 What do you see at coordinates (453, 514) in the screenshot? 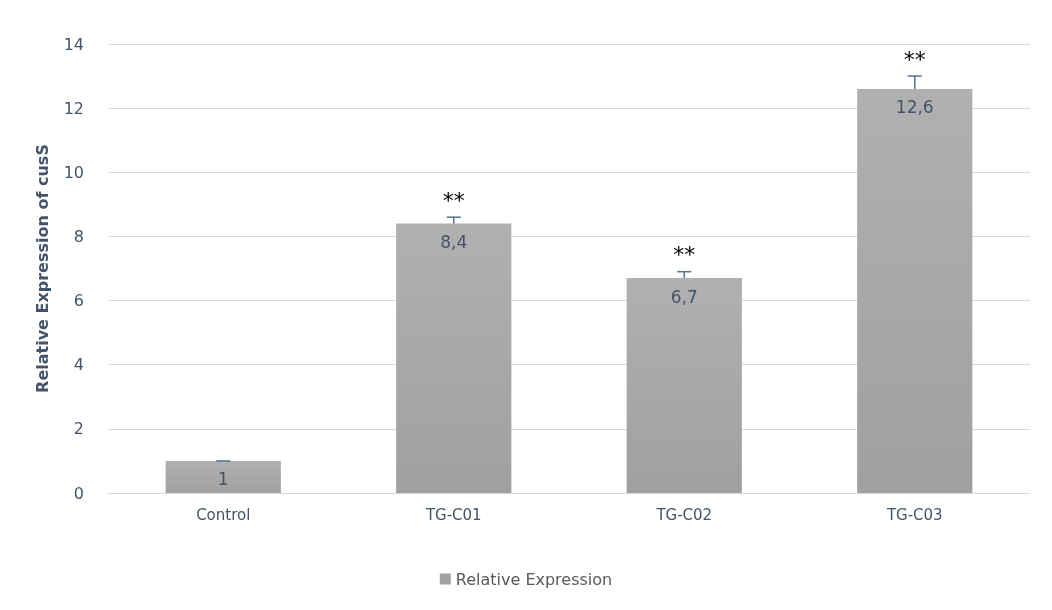
I see `x-tick-label: TG-C01` at bounding box center [453, 514].